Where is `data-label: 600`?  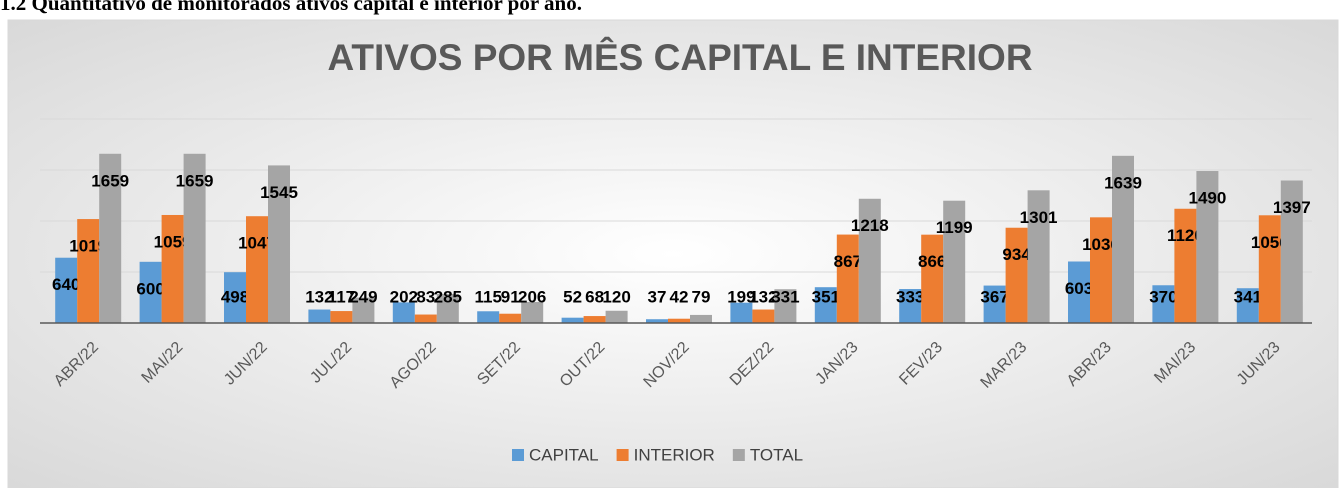 data-label: 600 is located at coordinates (150, 288).